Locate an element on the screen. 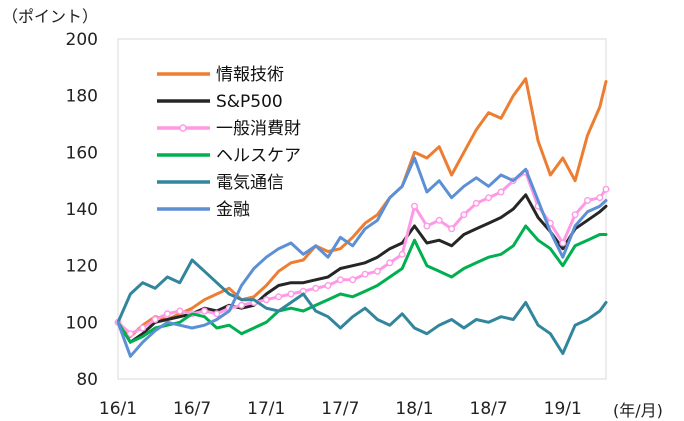 This screenshot has height=421, width=684. x-axis-unit: (年/月) is located at coordinates (638, 410).